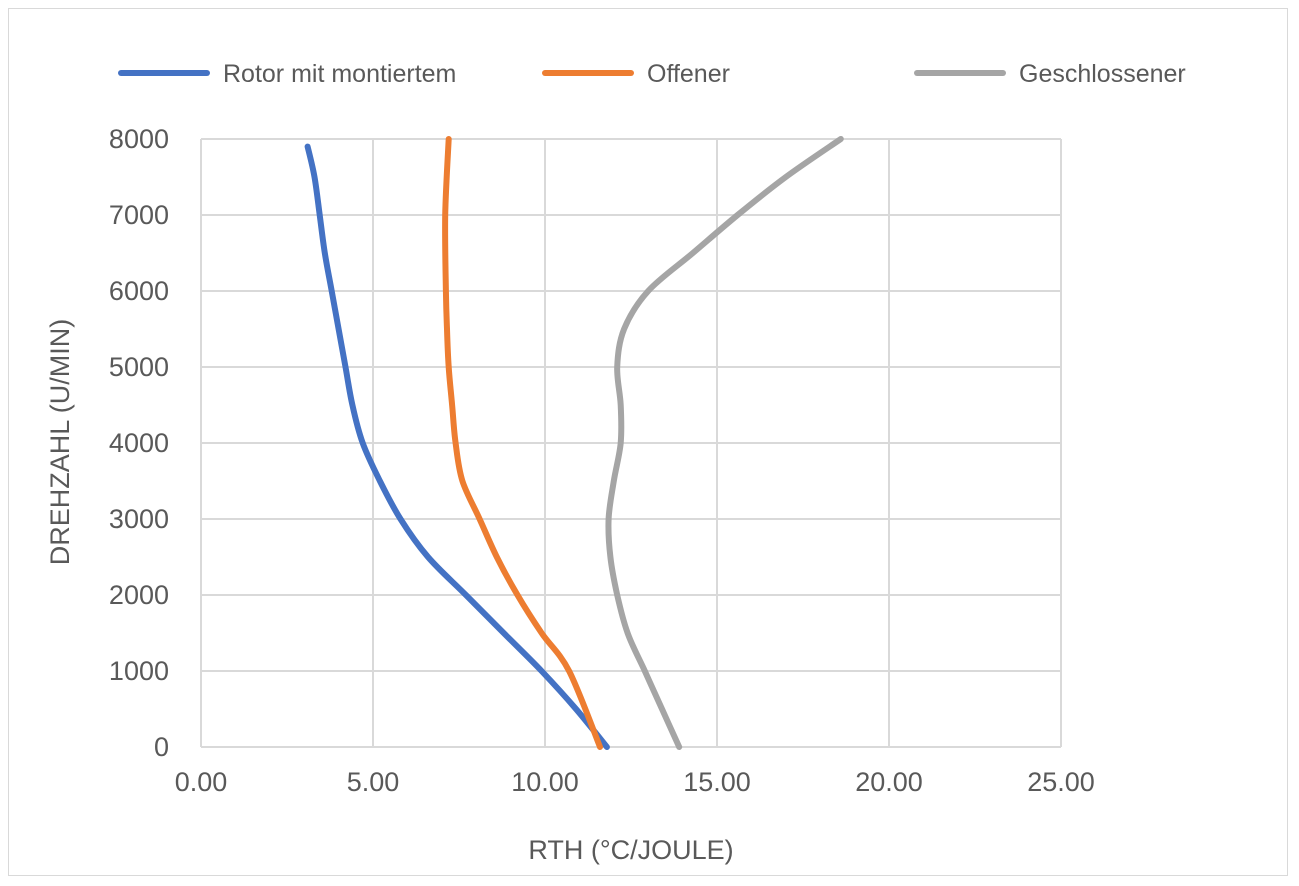  I want to click on x-tick-label: 20.00, so click(889, 782).